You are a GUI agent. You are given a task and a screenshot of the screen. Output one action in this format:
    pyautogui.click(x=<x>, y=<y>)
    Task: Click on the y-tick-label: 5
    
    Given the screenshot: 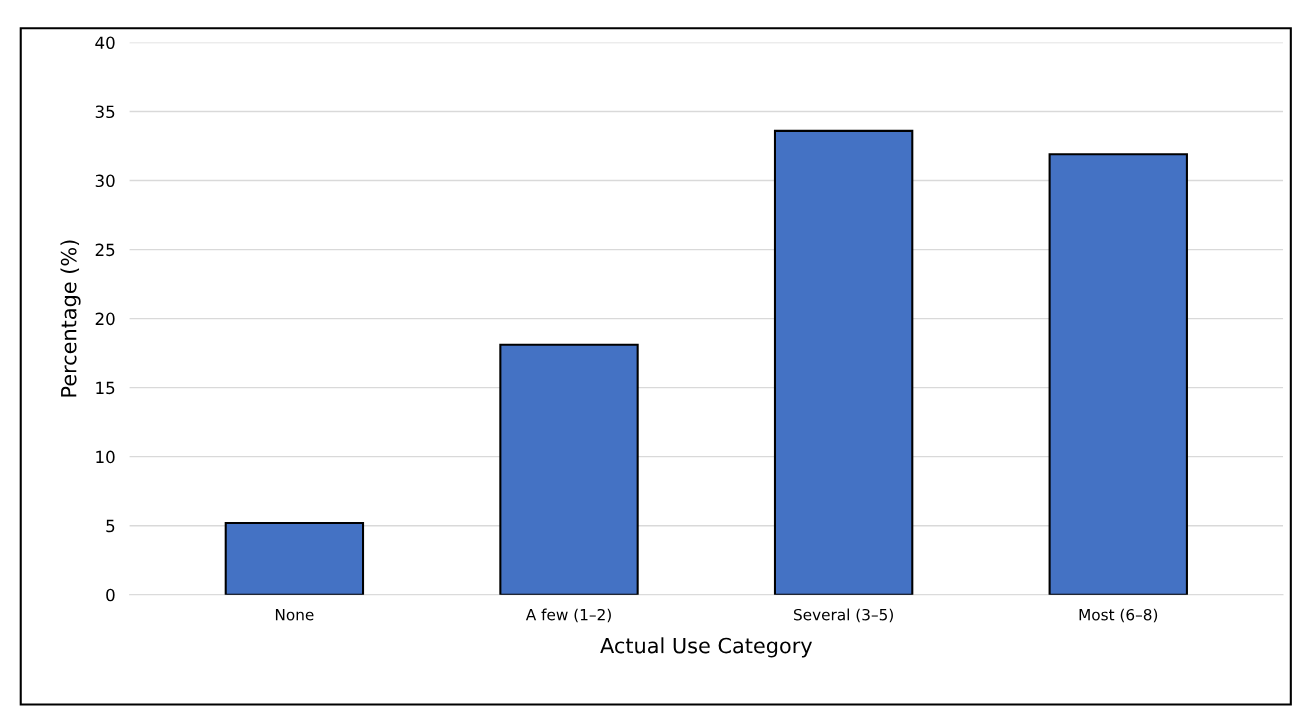 What is the action you would take?
    pyautogui.click(x=110, y=526)
    